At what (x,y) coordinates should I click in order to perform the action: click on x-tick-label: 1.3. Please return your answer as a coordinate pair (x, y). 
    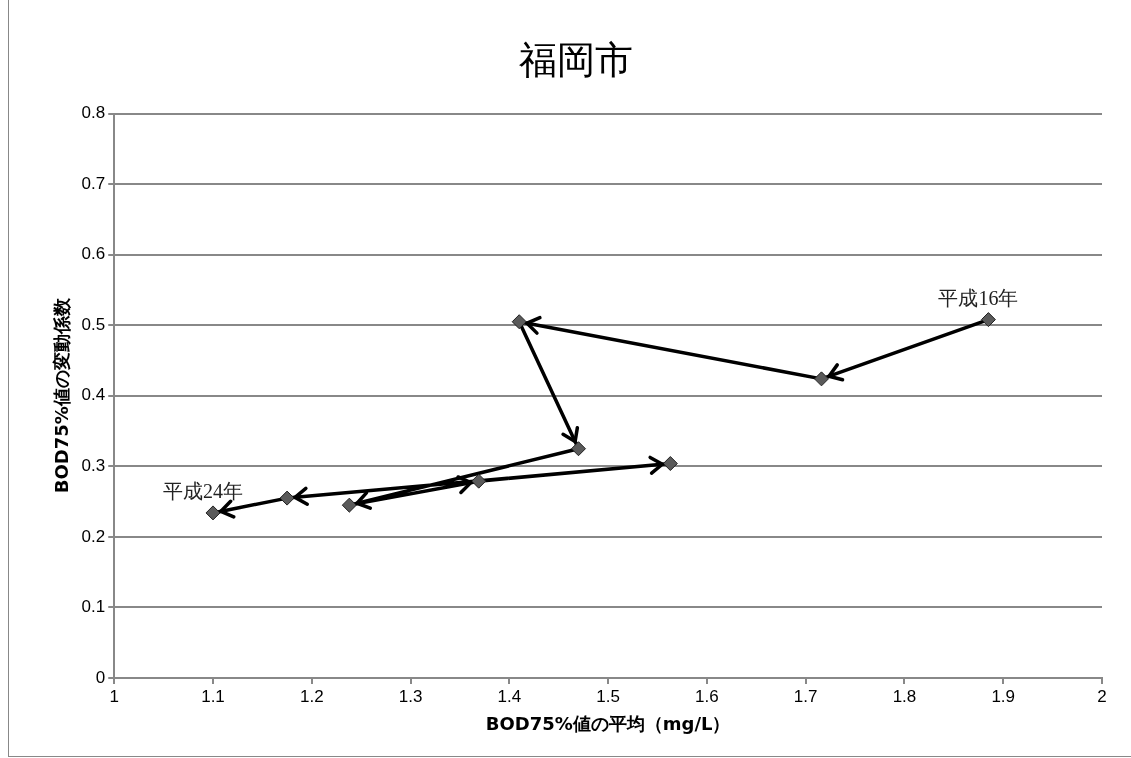
    Looking at the image, I should click on (410, 696).